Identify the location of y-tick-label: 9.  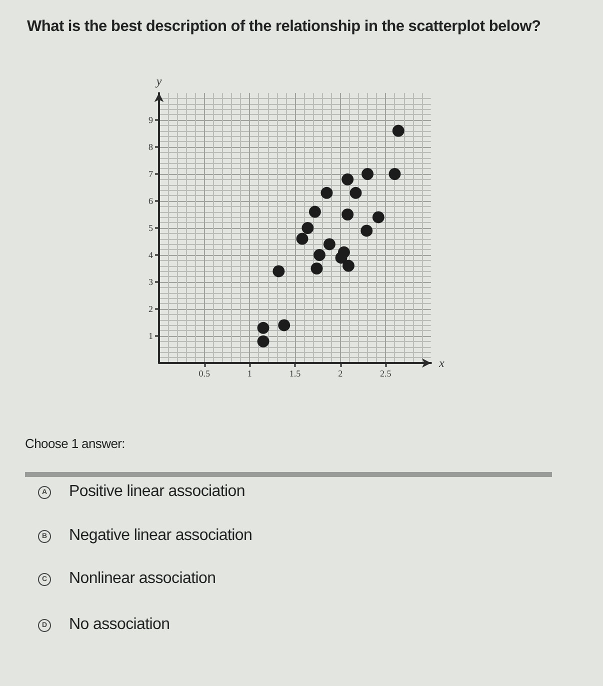
(151, 120).